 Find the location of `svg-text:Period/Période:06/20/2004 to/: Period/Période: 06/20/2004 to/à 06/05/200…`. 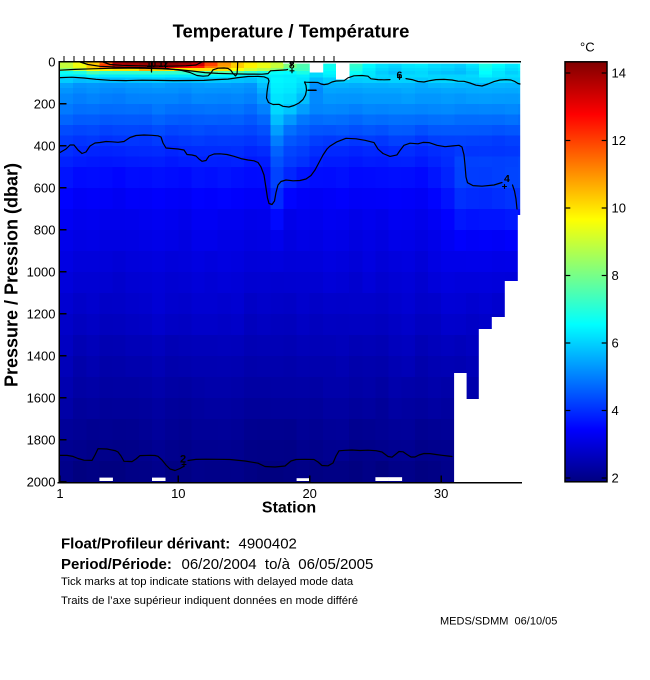

svg-text:Period/Période:06/20/2004 to/: Period/Période: 06/20/2004 to/à 06/05/200… is located at coordinates (217, 564).